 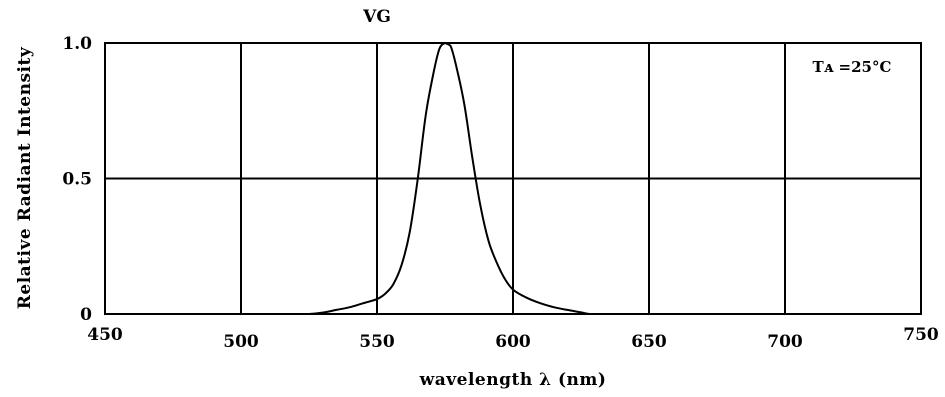 I want to click on x-tick-label: 500, so click(x=241, y=342).